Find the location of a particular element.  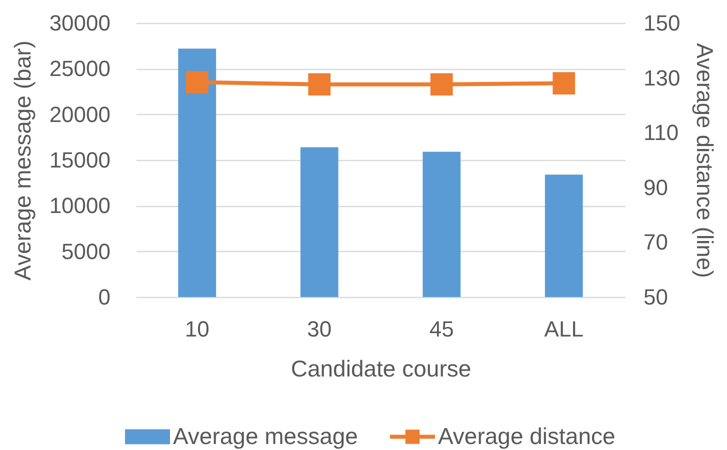

y2-tick-label: 150 is located at coordinates (662, 23).